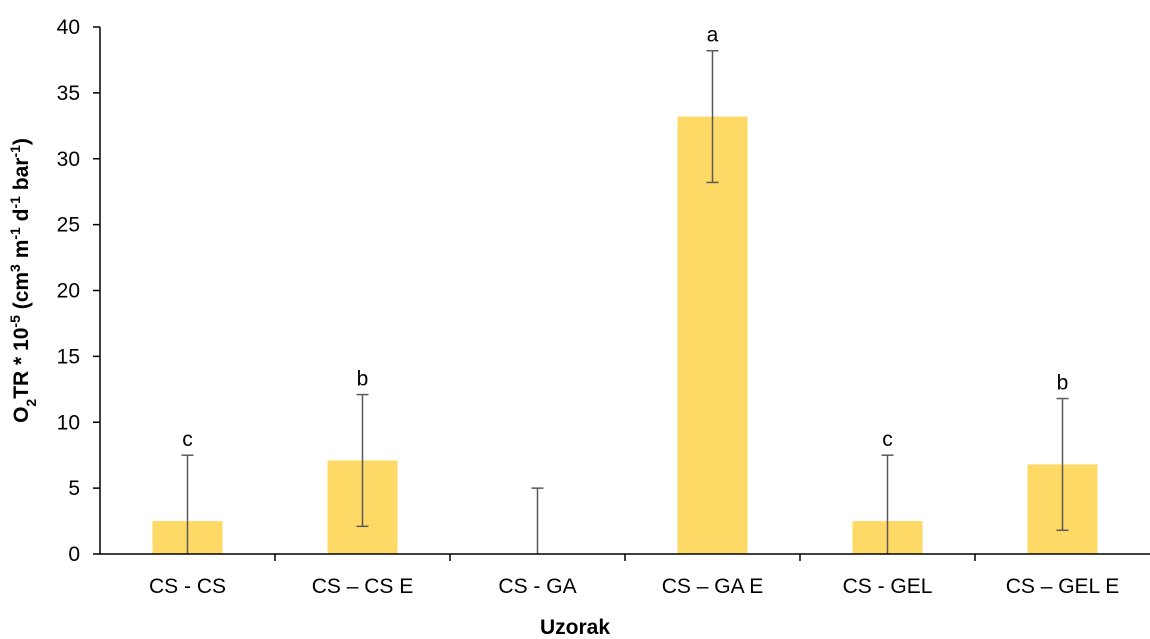  Describe the element at coordinates (68, 225) in the screenshot. I see `y-tick-label: 25` at that location.